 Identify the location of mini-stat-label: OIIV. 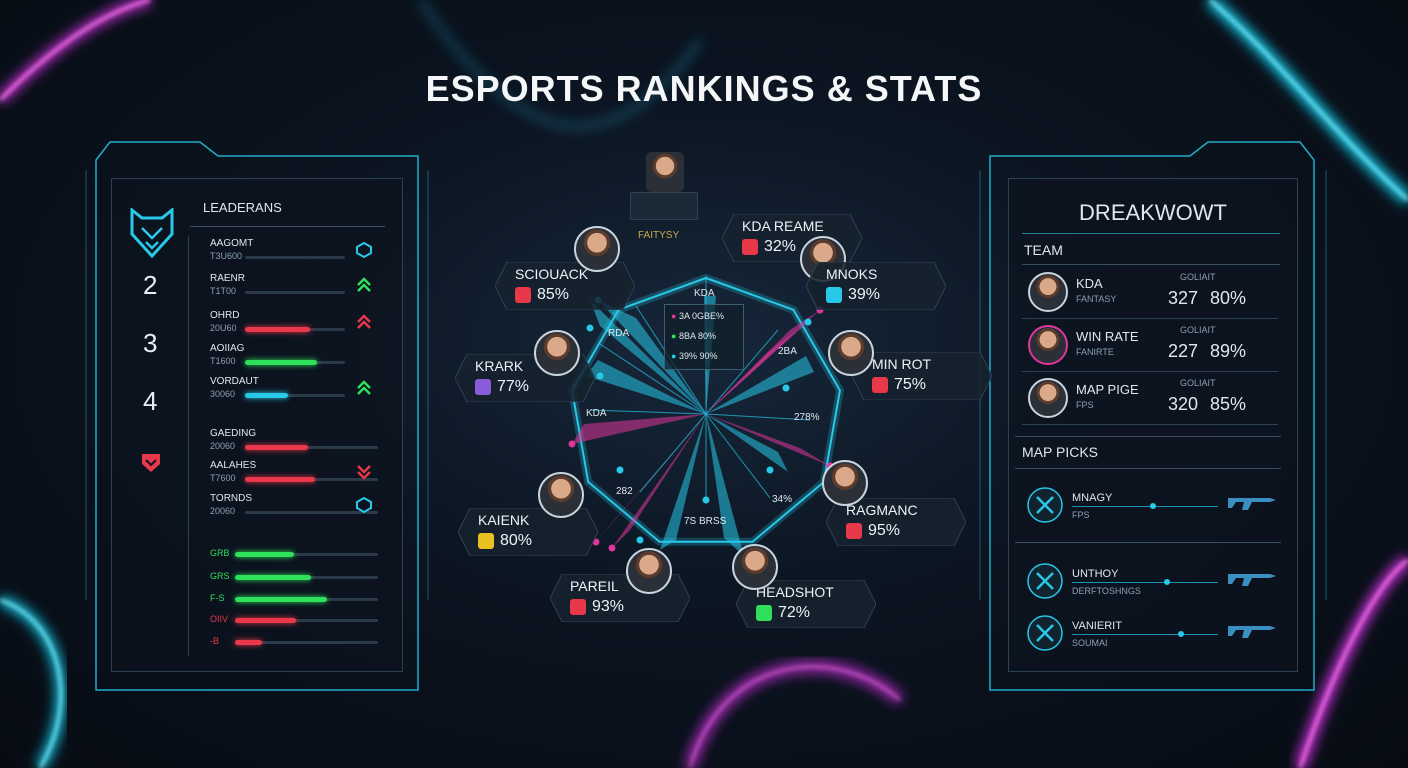
(219, 619).